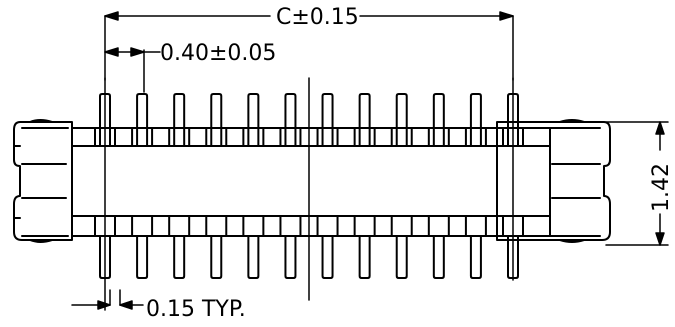 This screenshot has height=327, width=675. What do you see at coordinates (218, 53) in the screenshot?
I see `pitch-dimension-label: 0.40±0.05` at bounding box center [218, 53].